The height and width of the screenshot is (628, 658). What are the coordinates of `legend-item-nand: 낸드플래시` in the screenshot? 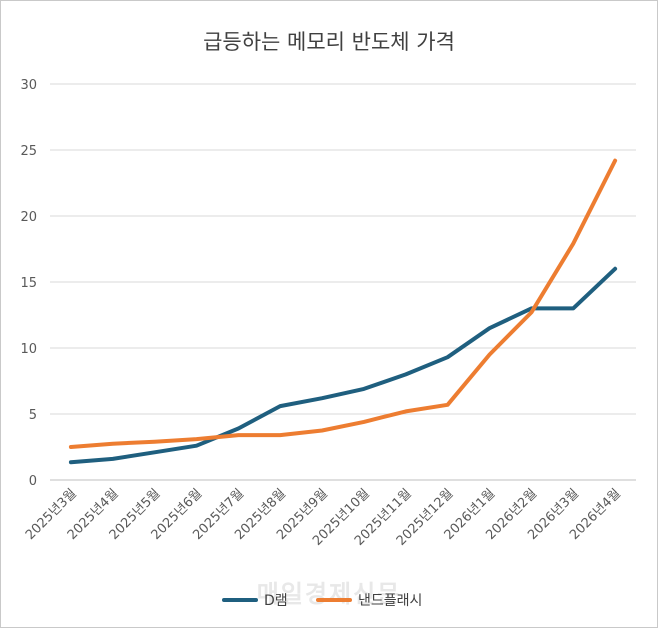 It's located at (369, 600).